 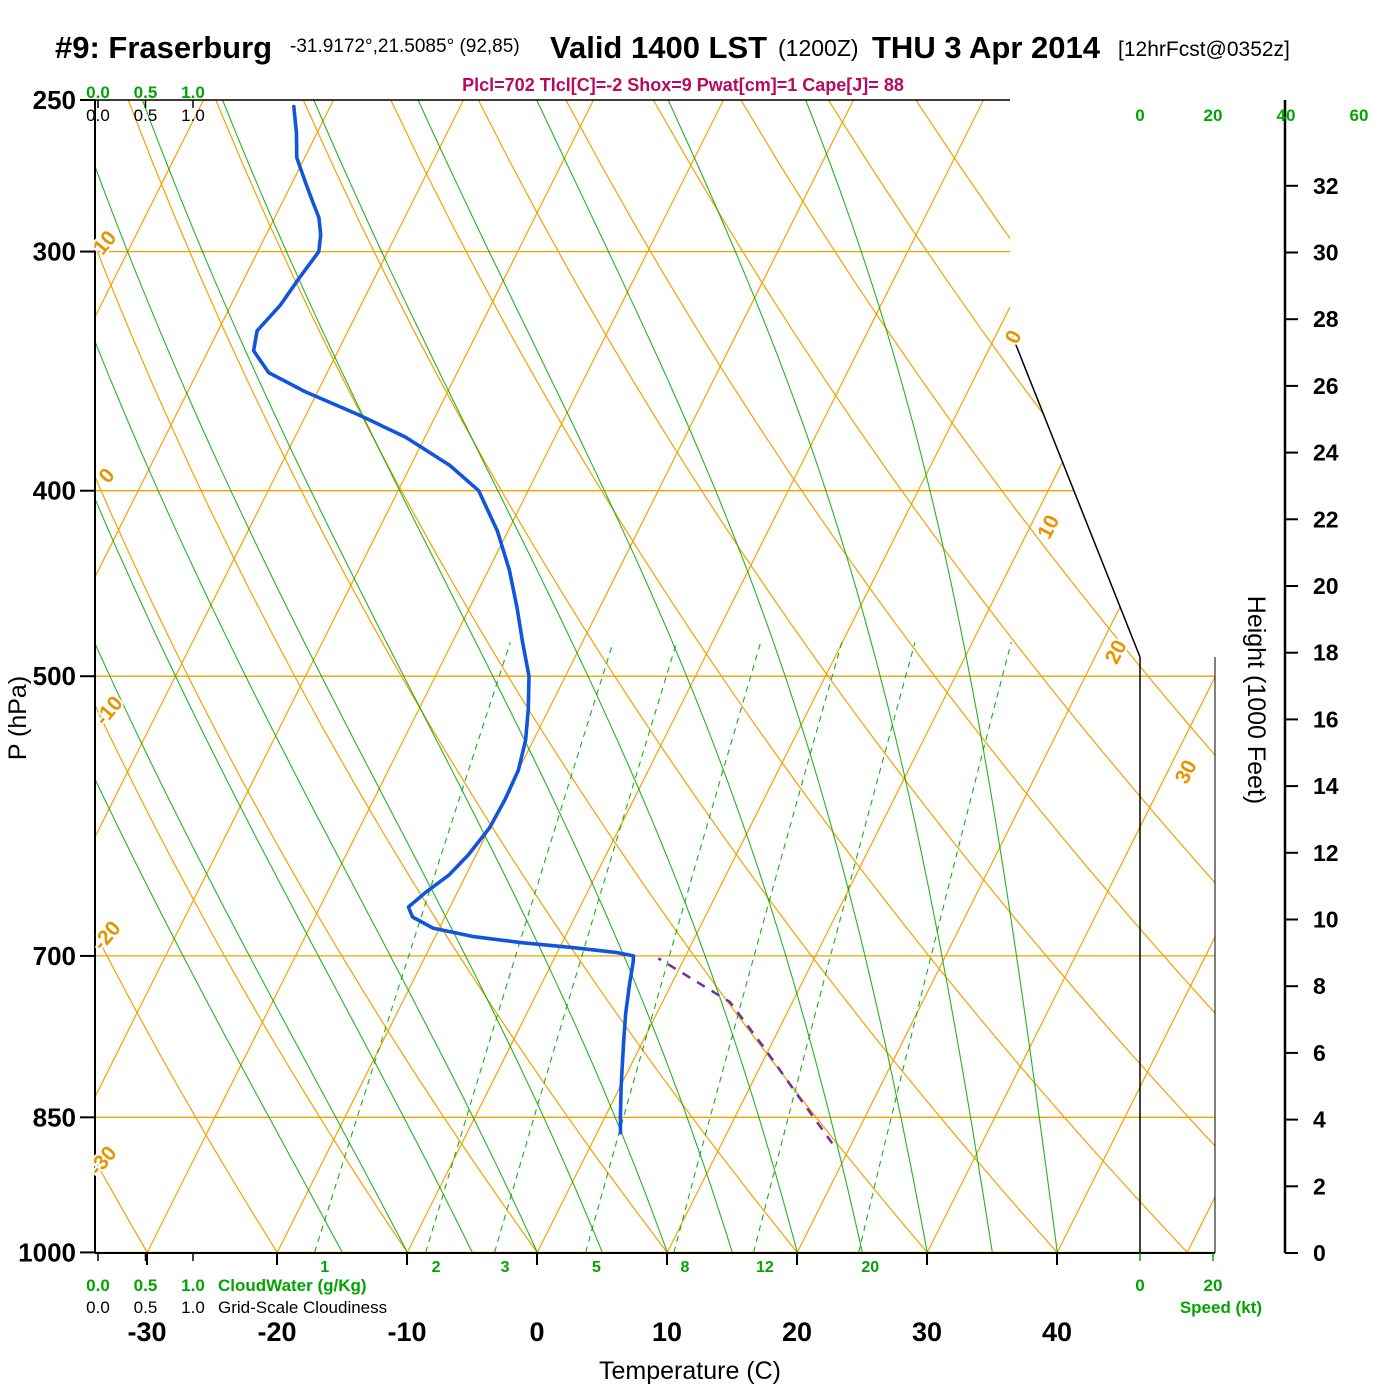 What do you see at coordinates (1326, 453) in the screenshot?
I see `height-tick-label-24: 24` at bounding box center [1326, 453].